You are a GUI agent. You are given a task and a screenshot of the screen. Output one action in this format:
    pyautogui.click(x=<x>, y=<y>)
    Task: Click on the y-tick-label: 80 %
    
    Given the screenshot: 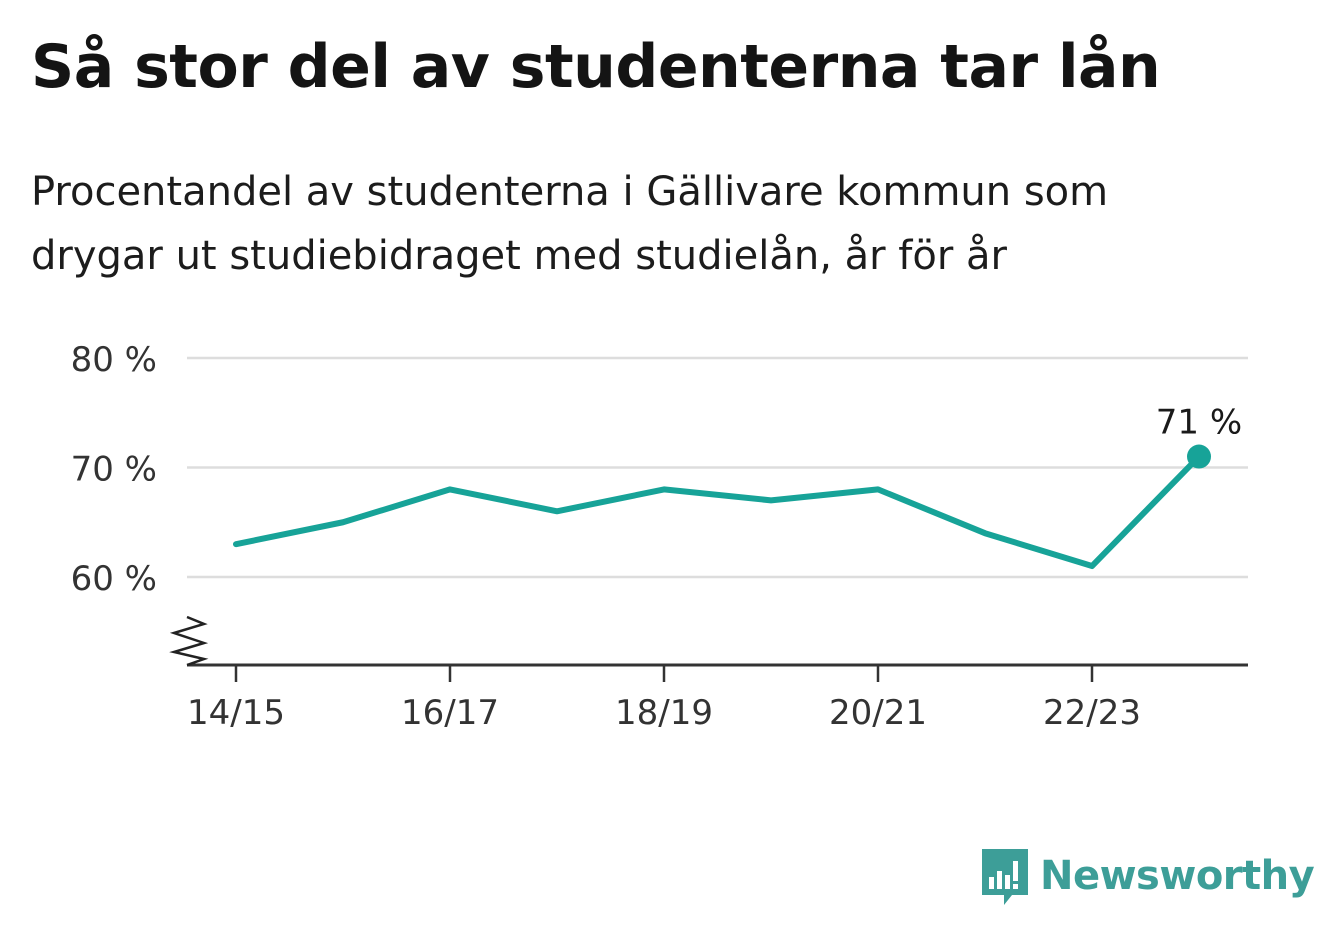 What is the action you would take?
    pyautogui.click(x=114, y=360)
    